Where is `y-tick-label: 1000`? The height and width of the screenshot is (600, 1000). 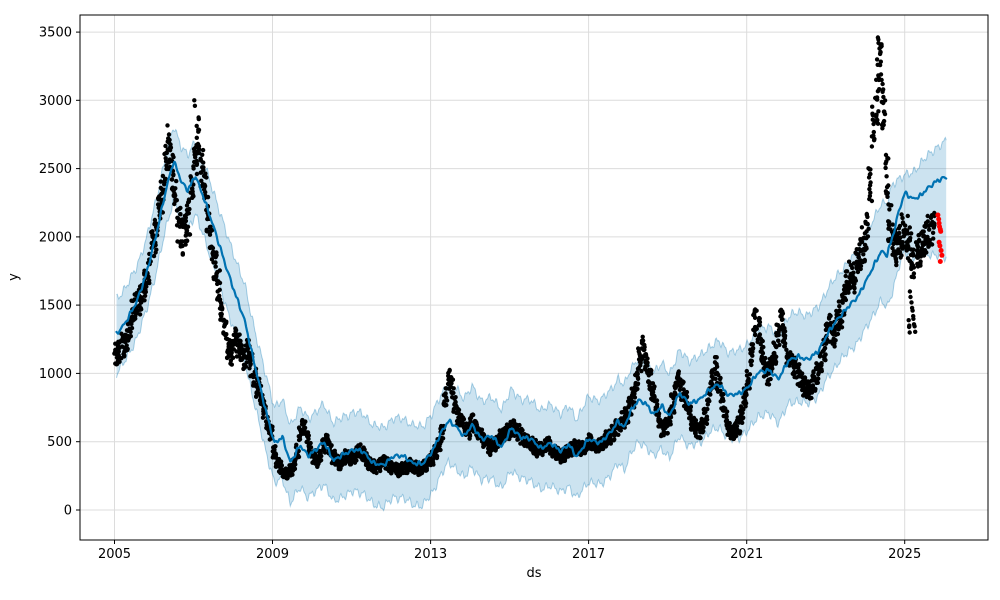 y-tick-label: 1000 is located at coordinates (55, 374).